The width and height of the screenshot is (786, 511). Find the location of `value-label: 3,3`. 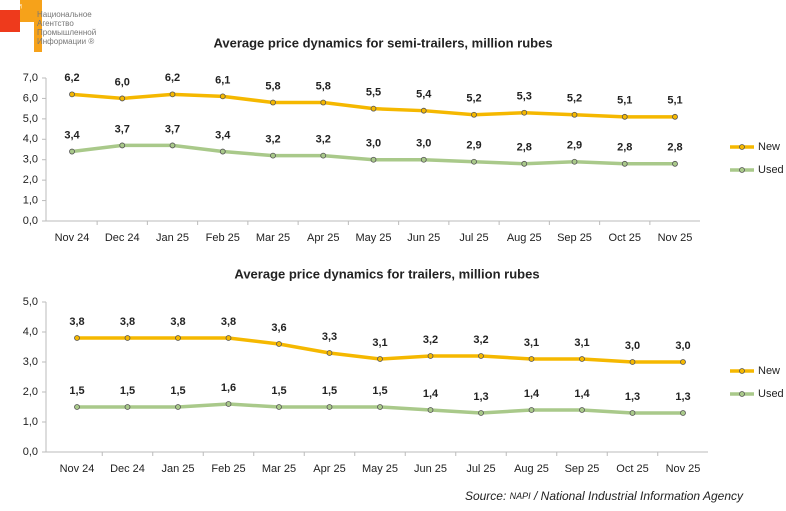

value-label: 3,3 is located at coordinates (329, 337).